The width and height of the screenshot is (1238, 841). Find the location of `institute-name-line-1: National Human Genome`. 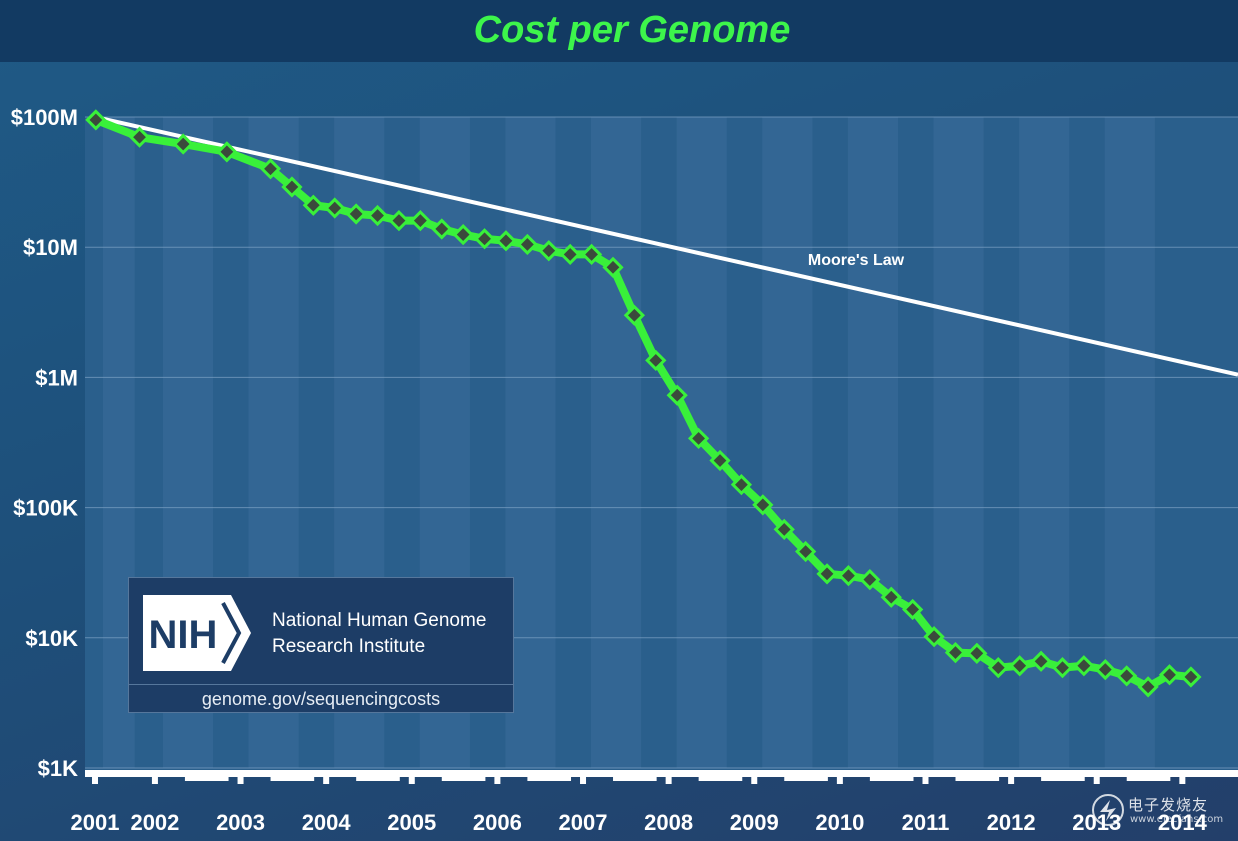

institute-name-line-1: National Human Genome is located at coordinates (379, 620).